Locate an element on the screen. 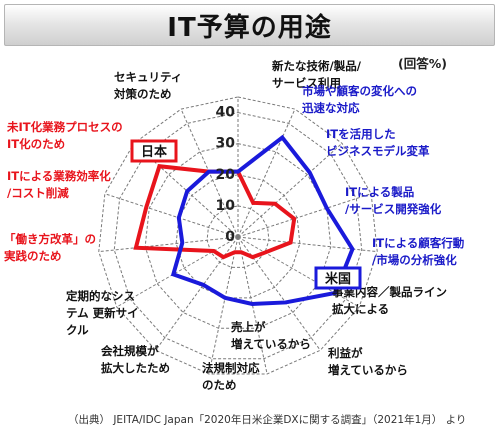 This screenshot has height=434, width=499. category-label-line: 拡大したため is located at coordinates (135, 368).